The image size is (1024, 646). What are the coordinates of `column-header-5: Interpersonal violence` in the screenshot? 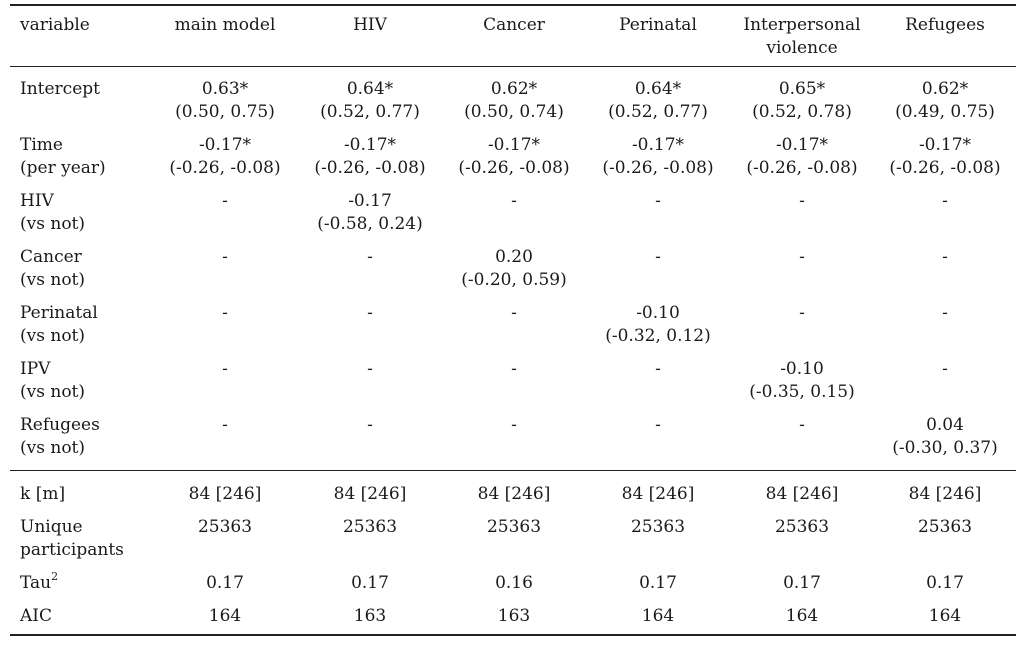 It's located at (802, 36).